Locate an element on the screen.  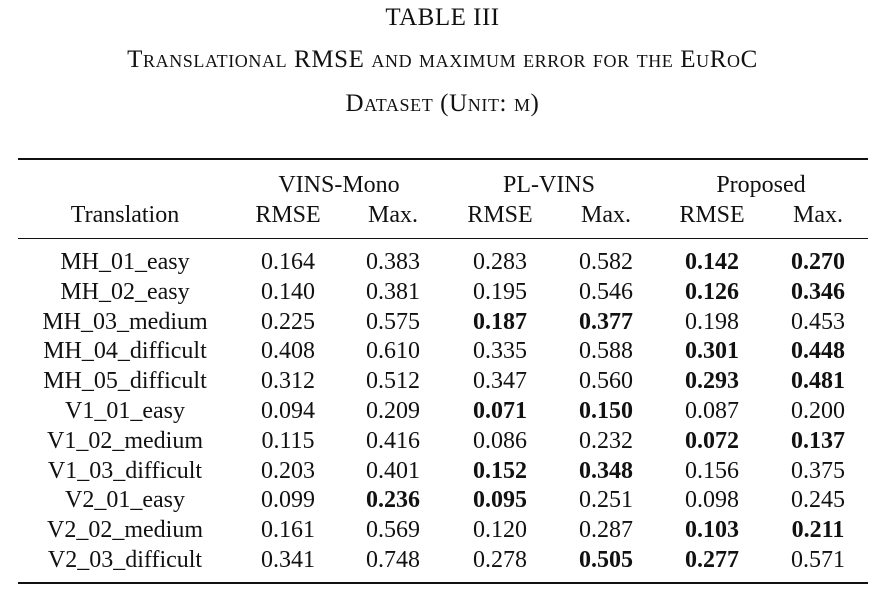
table-cell: 0.245 is located at coordinates (818, 500).